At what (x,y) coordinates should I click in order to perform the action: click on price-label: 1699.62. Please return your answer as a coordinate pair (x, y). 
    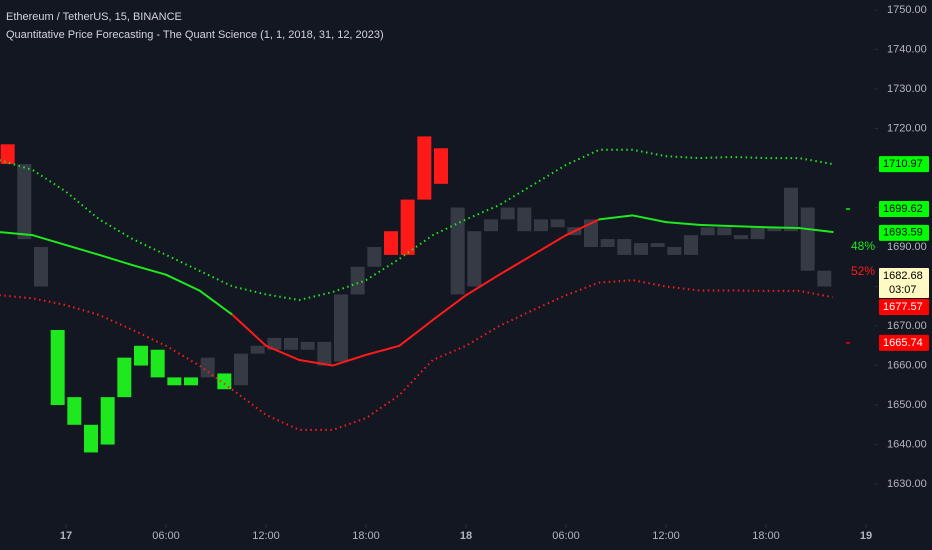
    Looking at the image, I should click on (903, 209).